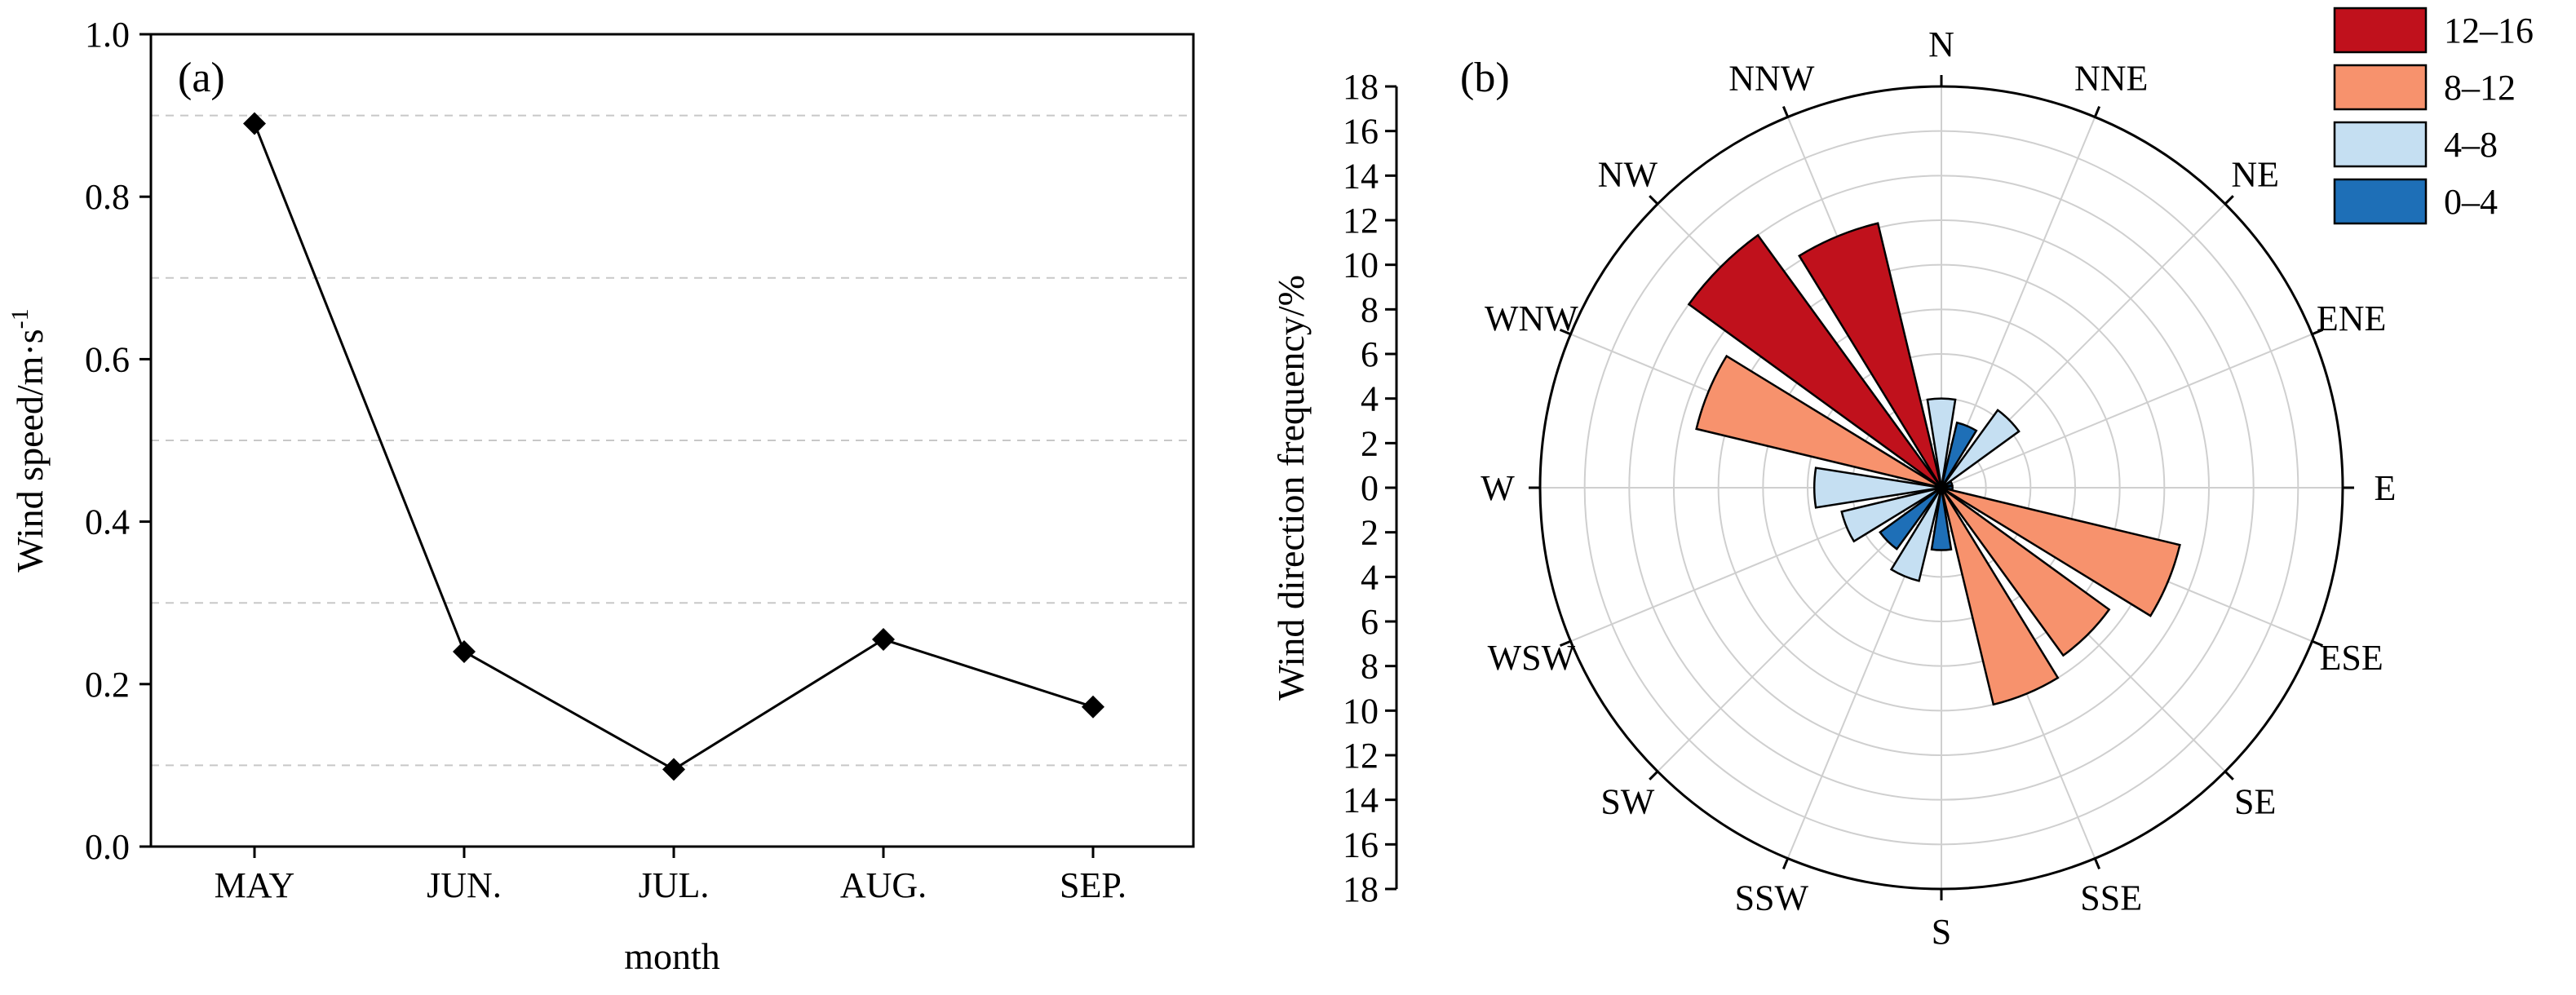 The image size is (2576, 995). Describe the element at coordinates (1627, 802) in the screenshot. I see `direction-label-sw: SW` at that location.